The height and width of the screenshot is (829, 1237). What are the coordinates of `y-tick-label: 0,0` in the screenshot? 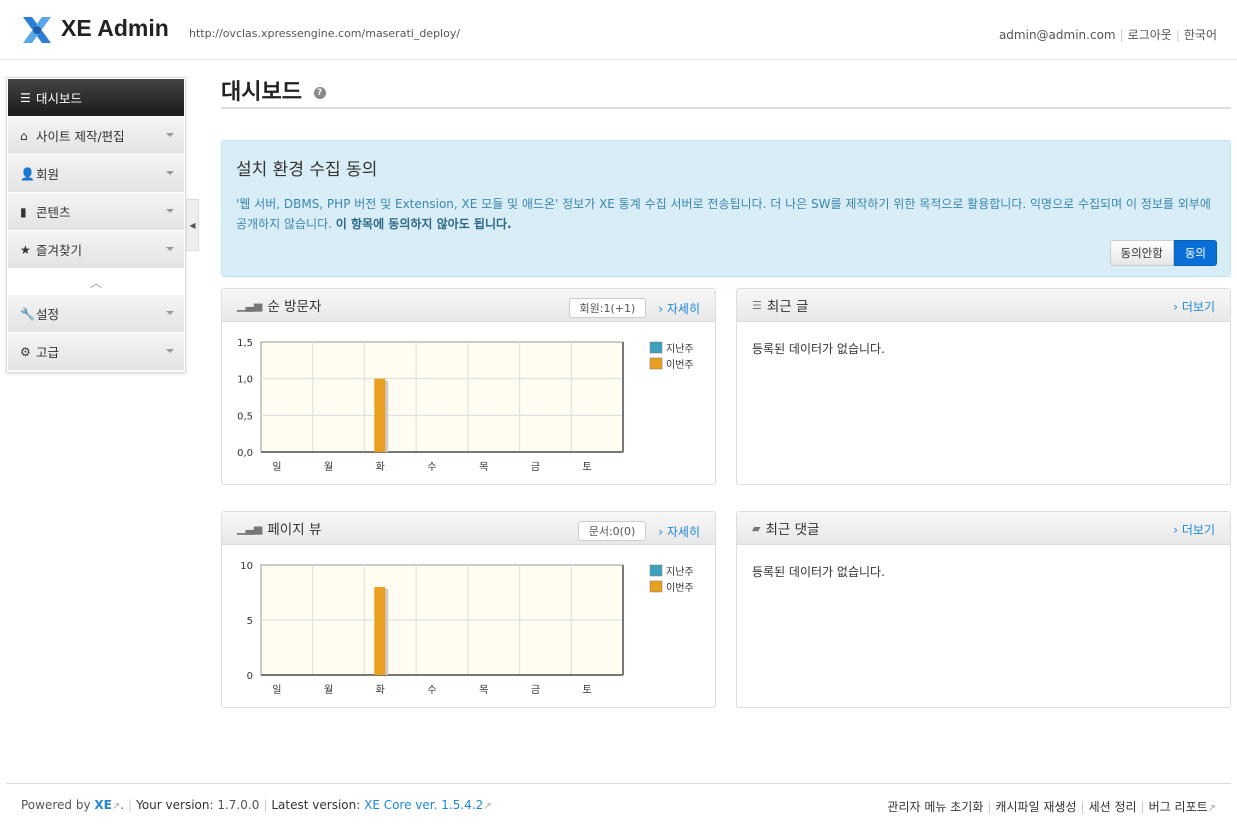 It's located at (245, 453).